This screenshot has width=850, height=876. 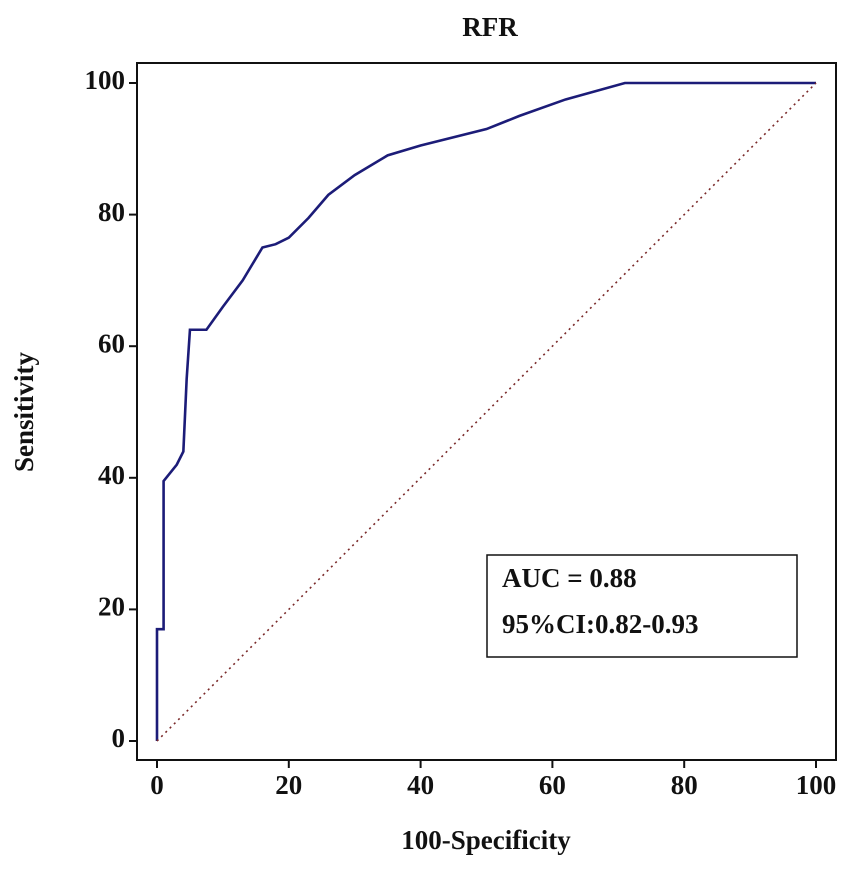 I want to click on y-tick-label: 80, so click(x=111, y=212).